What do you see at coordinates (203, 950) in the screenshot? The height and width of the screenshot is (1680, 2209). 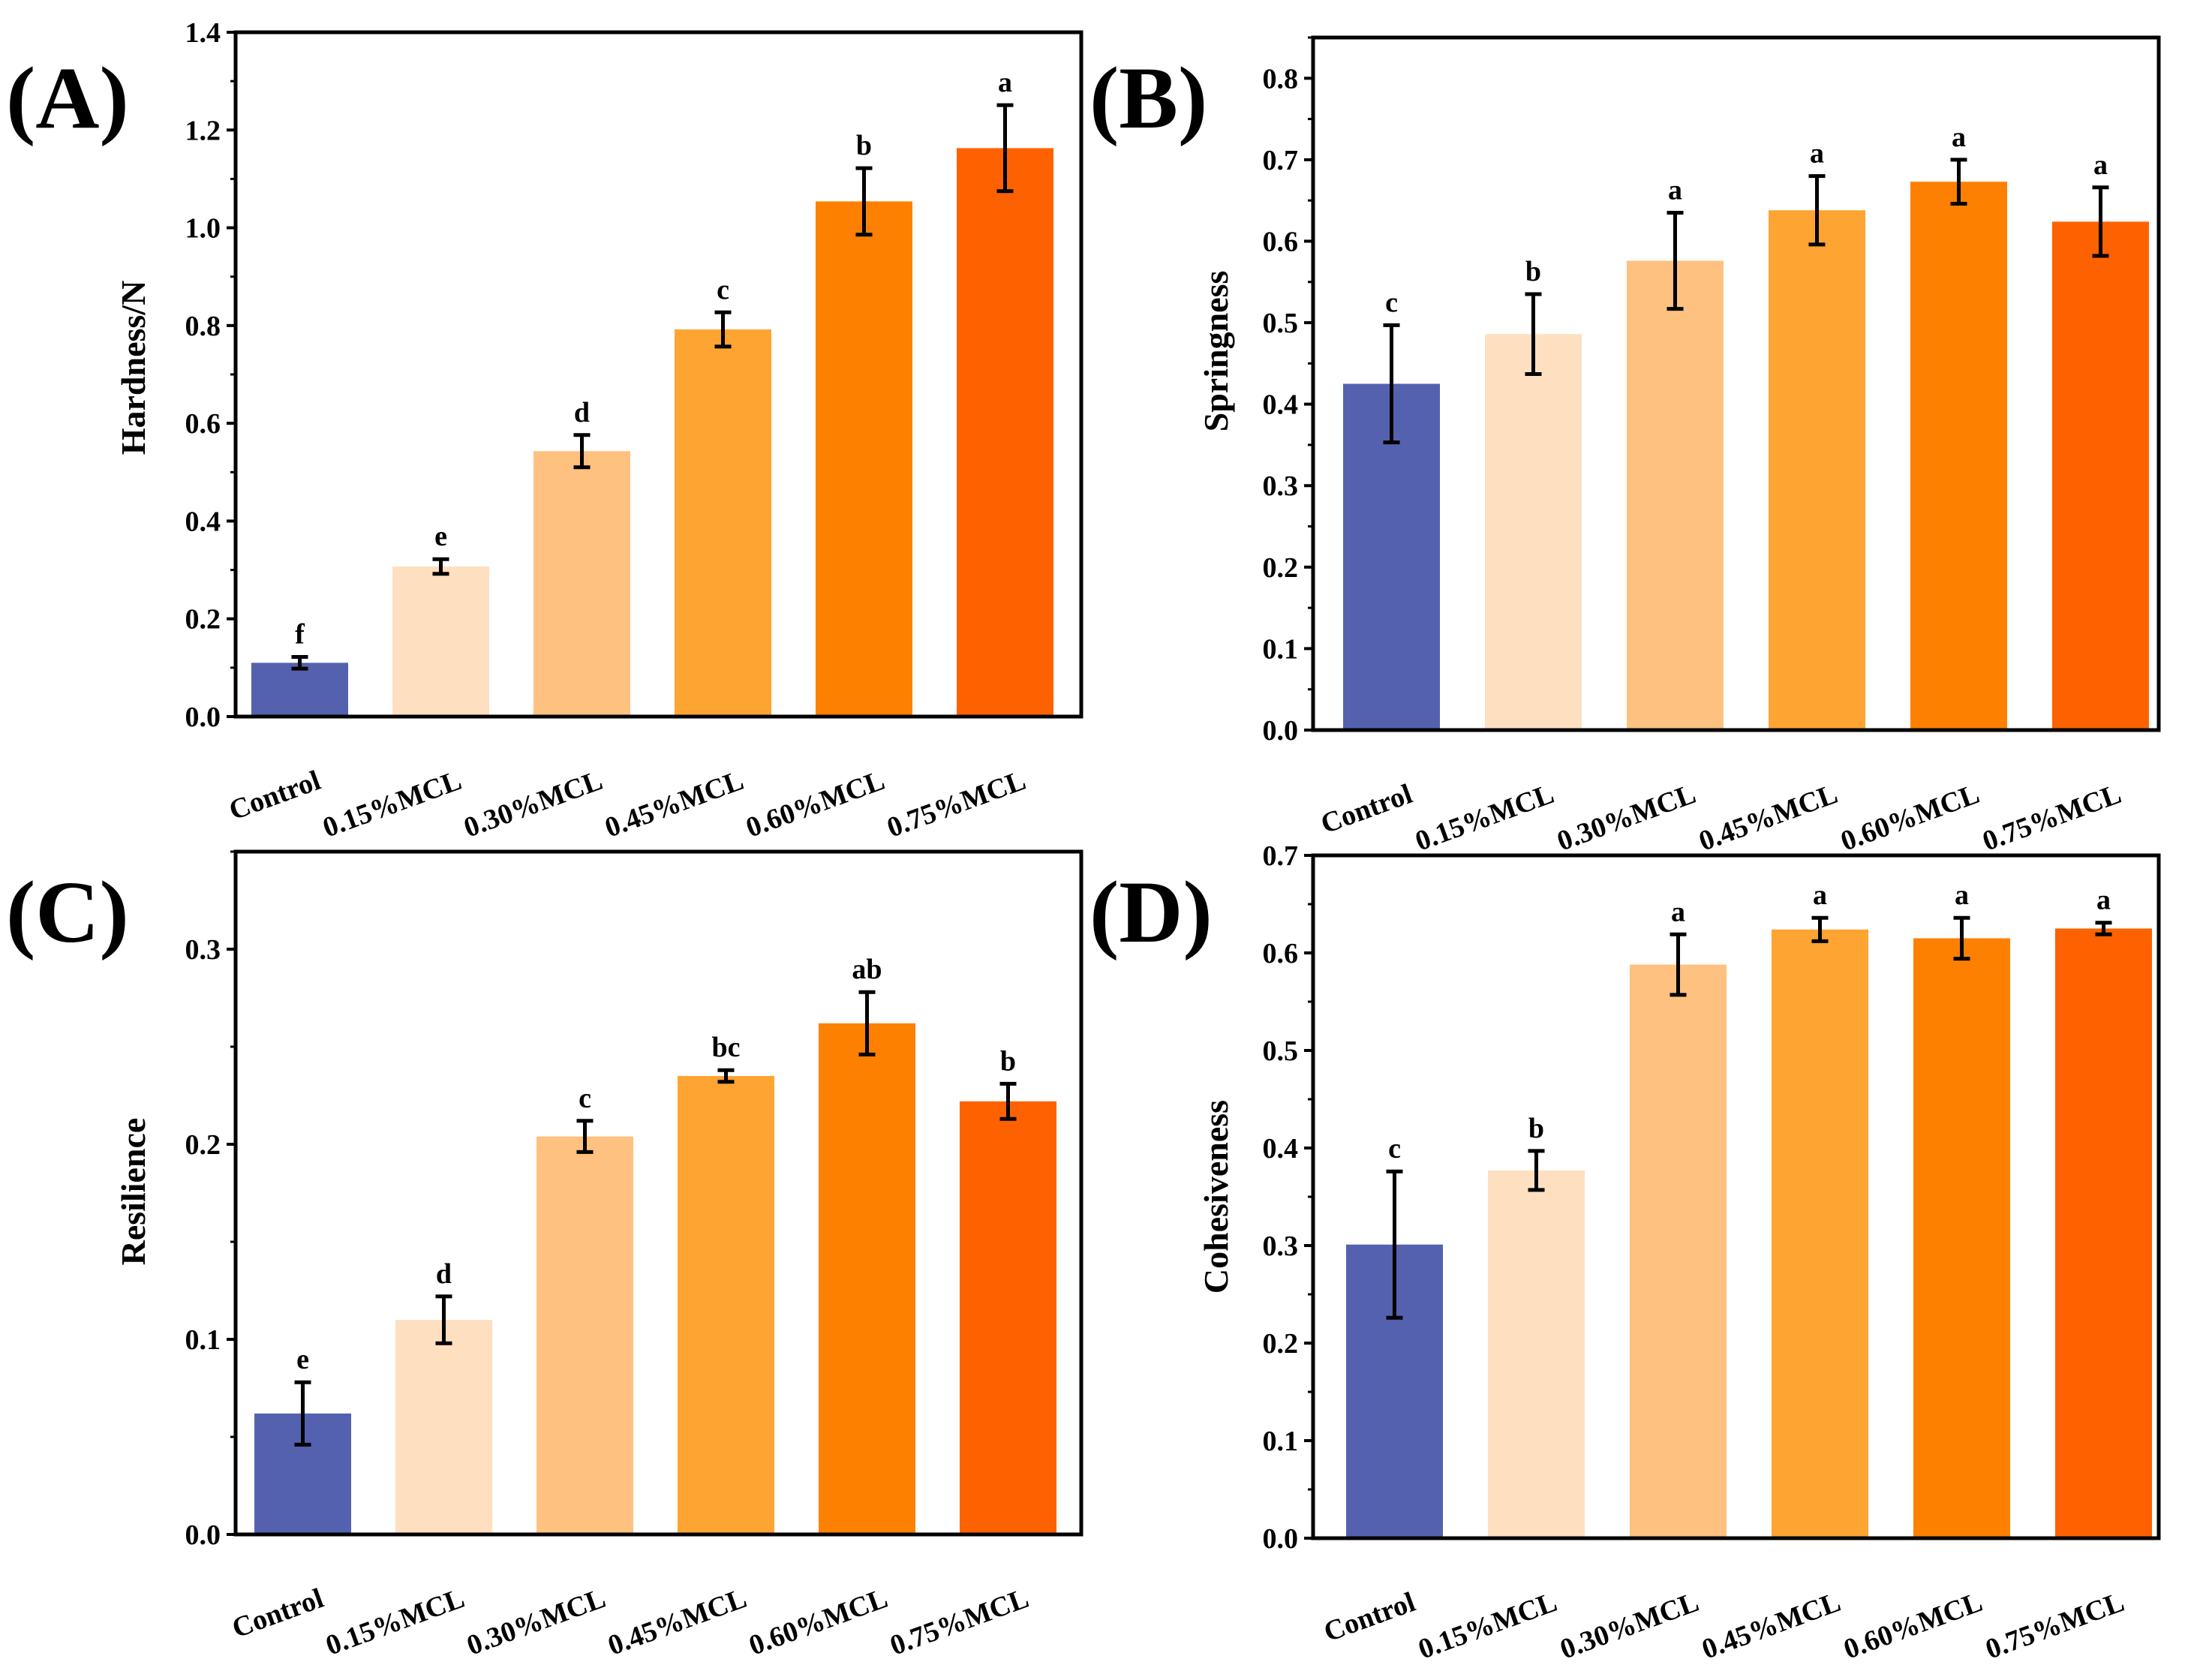 I see `y-tick-label-c-3: 0.3` at bounding box center [203, 950].